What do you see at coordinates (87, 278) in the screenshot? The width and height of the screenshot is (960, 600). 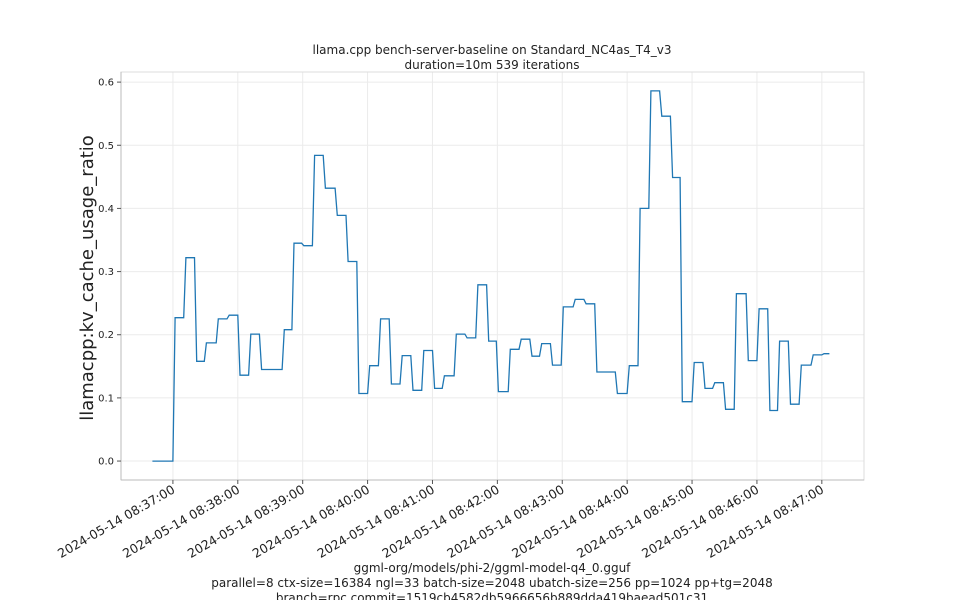 I see `y-axis-label: llamacpp:kv_cache_usage_ratio` at bounding box center [87, 278].